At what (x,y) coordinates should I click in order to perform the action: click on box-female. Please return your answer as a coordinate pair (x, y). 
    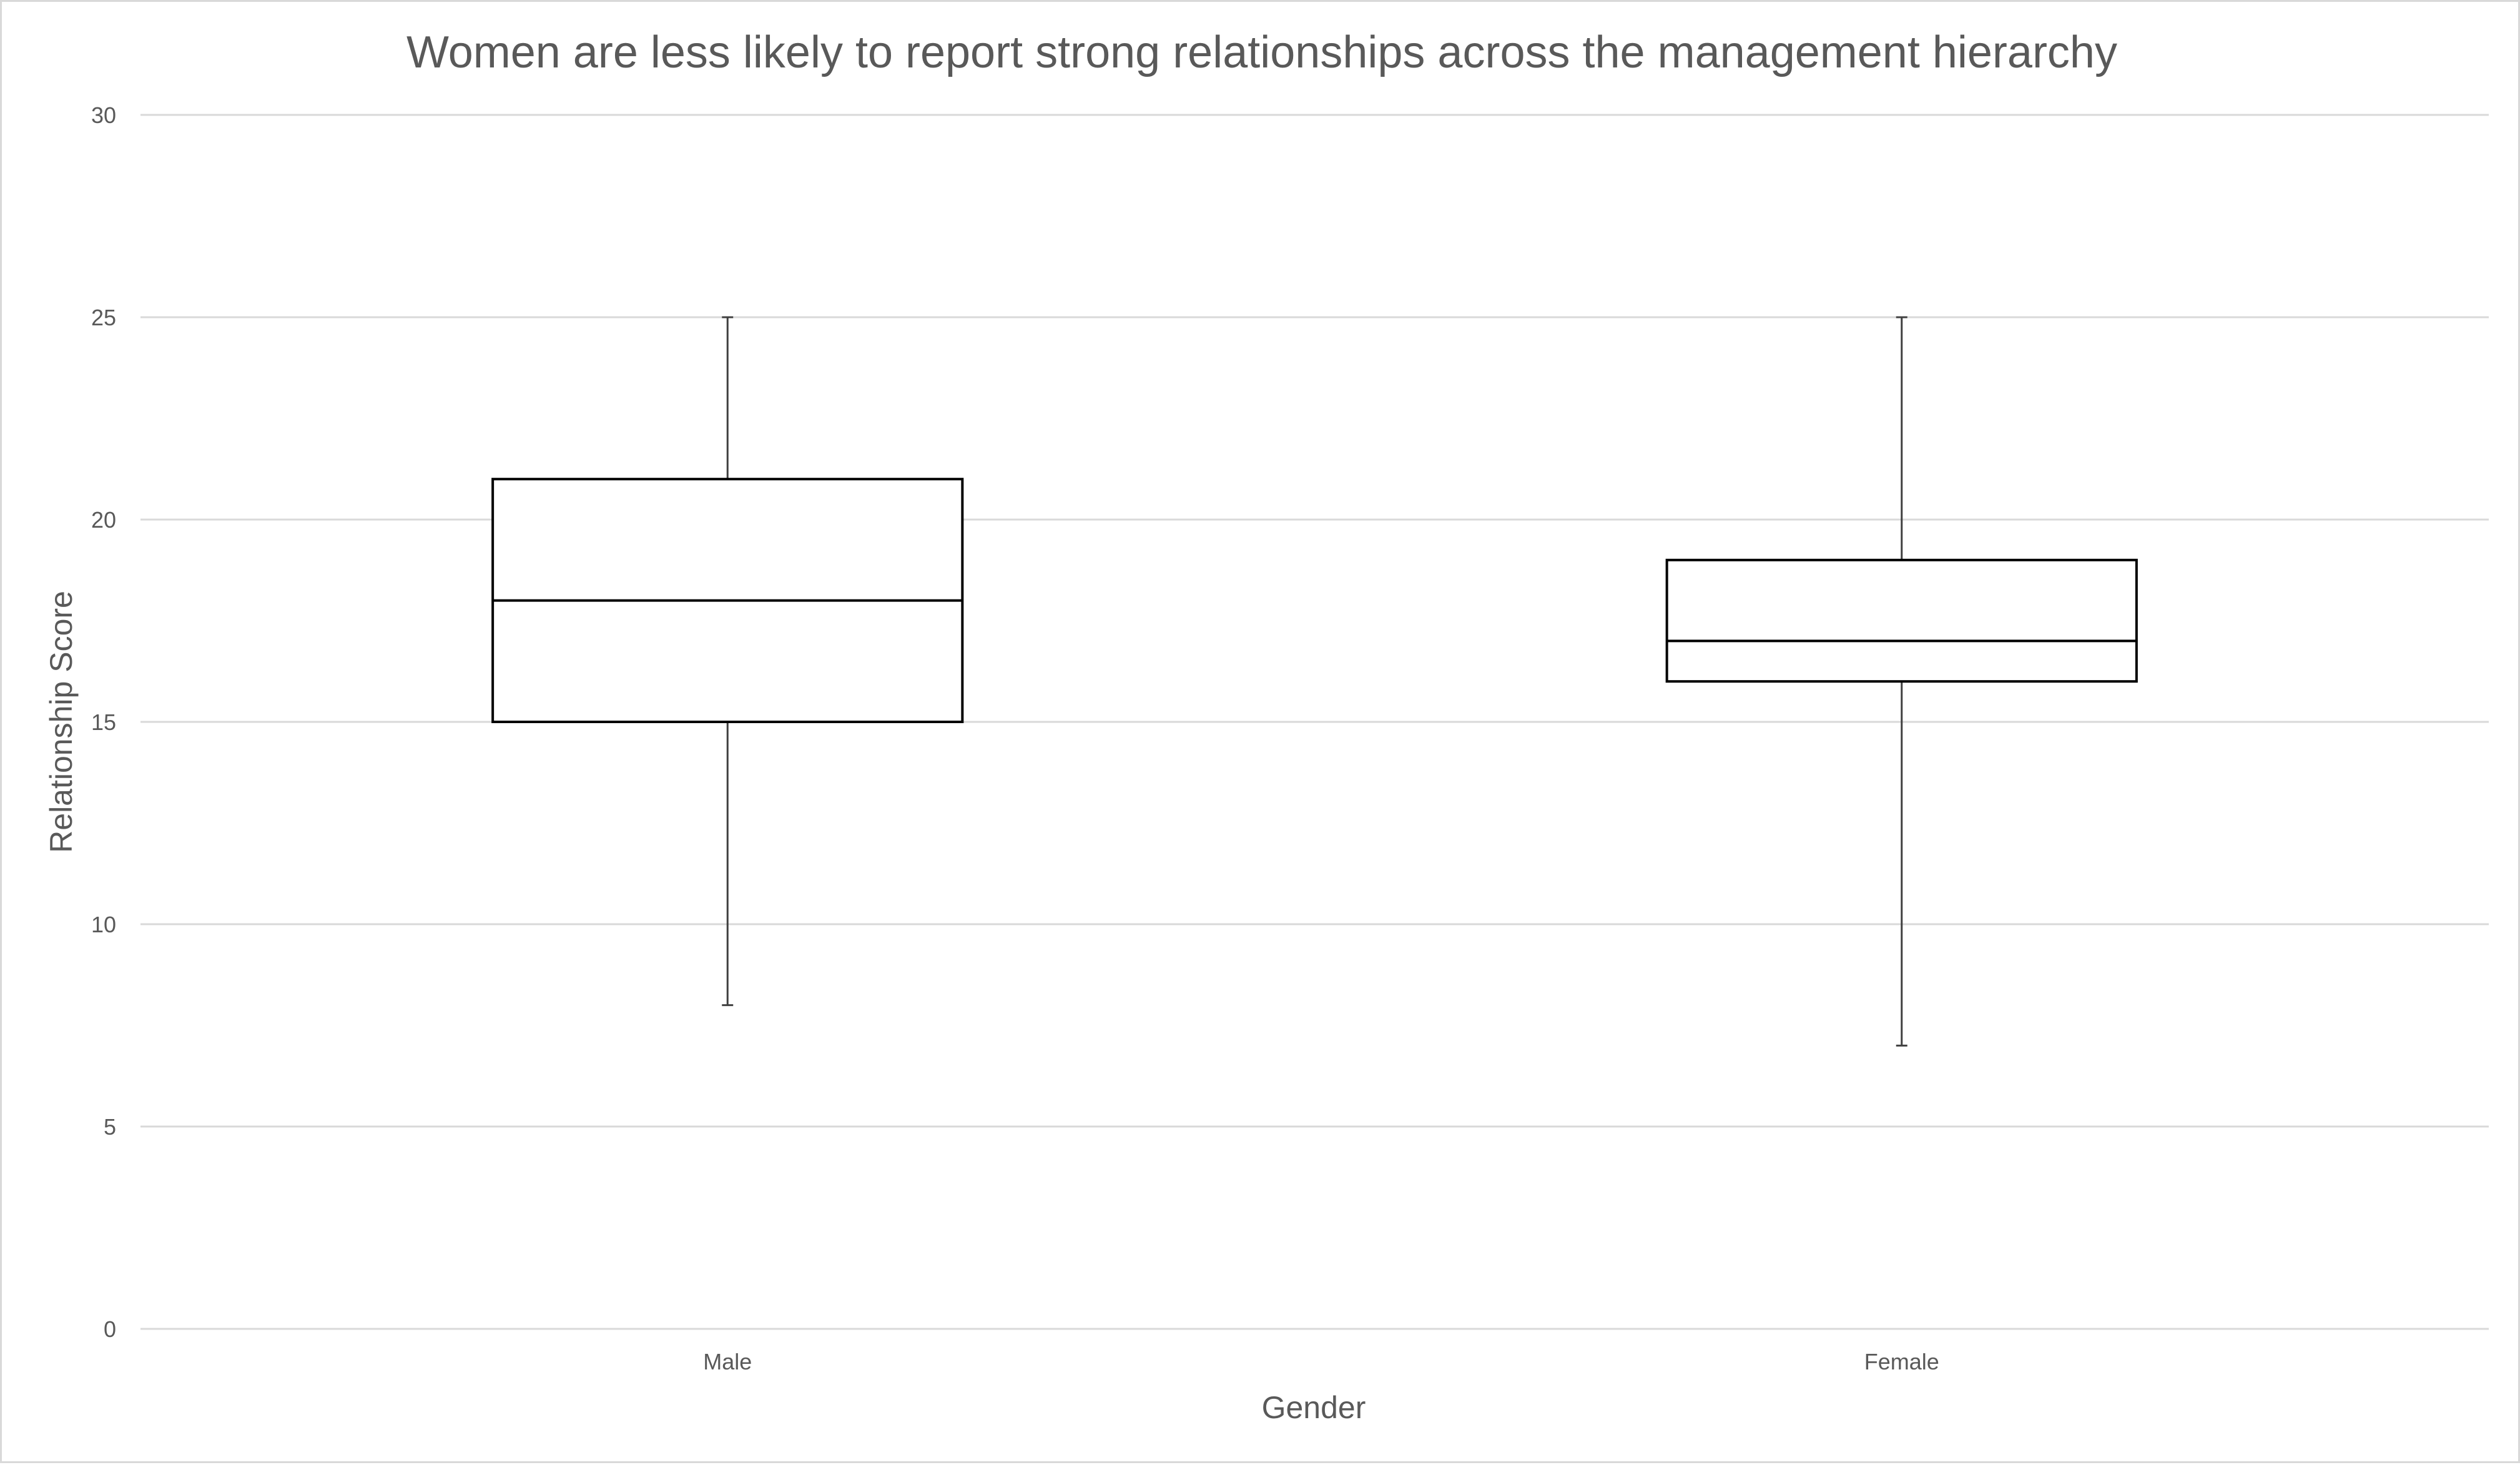
    Looking at the image, I should click on (1902, 681).